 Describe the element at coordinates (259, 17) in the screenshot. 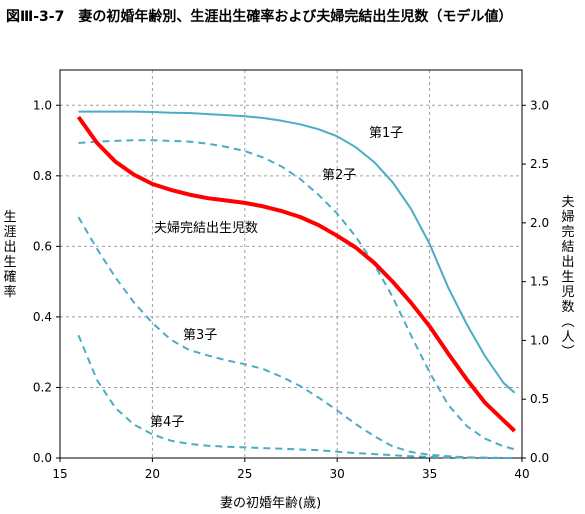

I see `chart-title: 図Ⅲ-3-7 妻の初婚年齢別、生涯出生確率および夫婦完結出生児数（モデル値）` at that location.